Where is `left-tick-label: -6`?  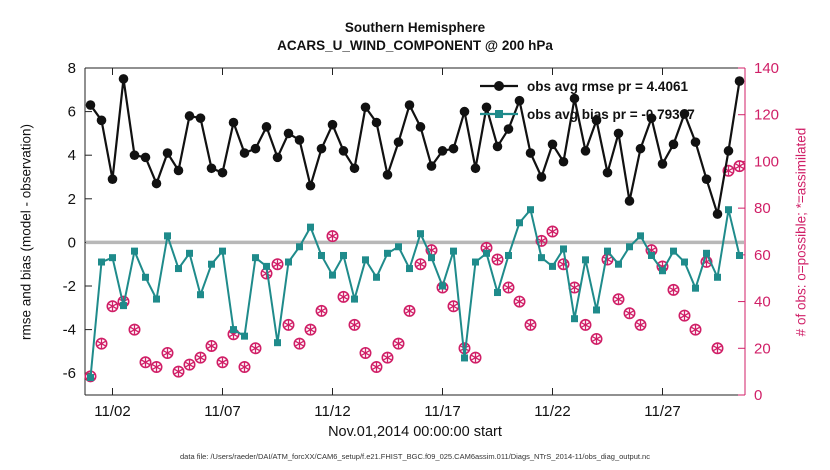
left-tick-label: -6 is located at coordinates (69, 373).